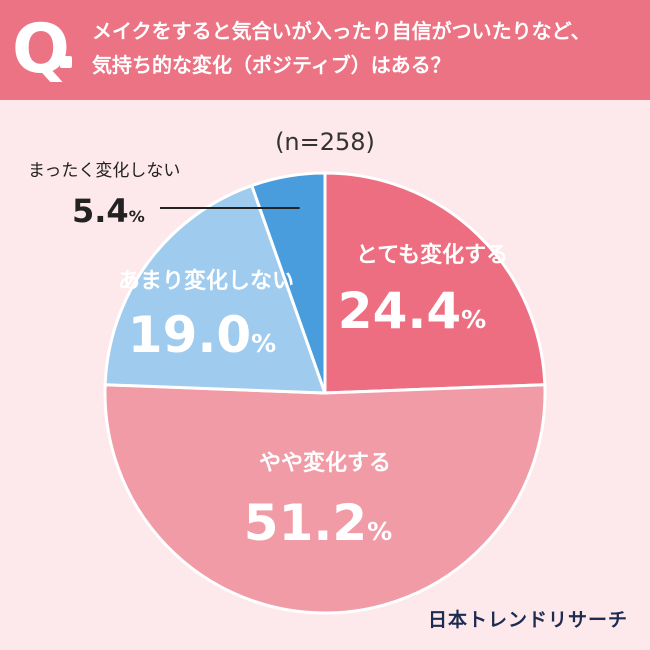 The height and width of the screenshot is (650, 650). I want to click on slice-very-changed, so click(435, 283).